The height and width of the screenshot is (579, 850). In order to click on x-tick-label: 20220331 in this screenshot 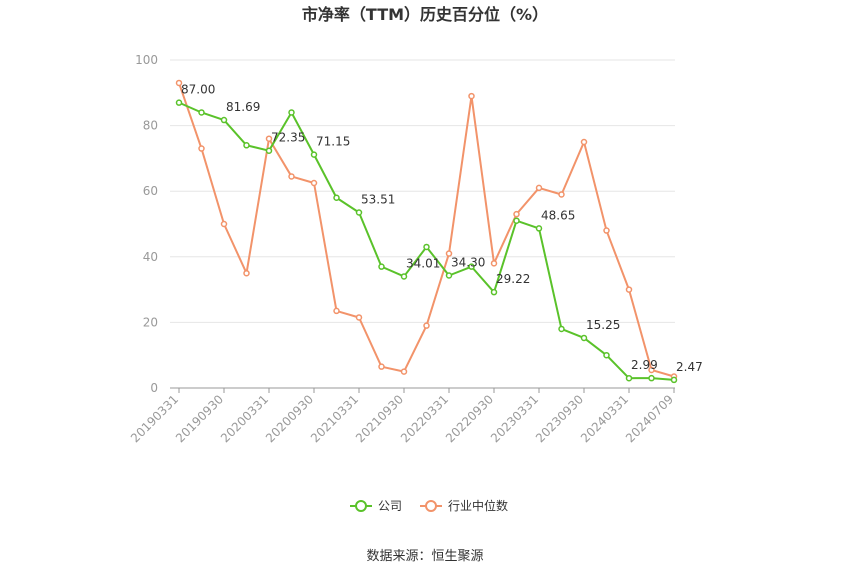, I will do `click(424, 418)`.